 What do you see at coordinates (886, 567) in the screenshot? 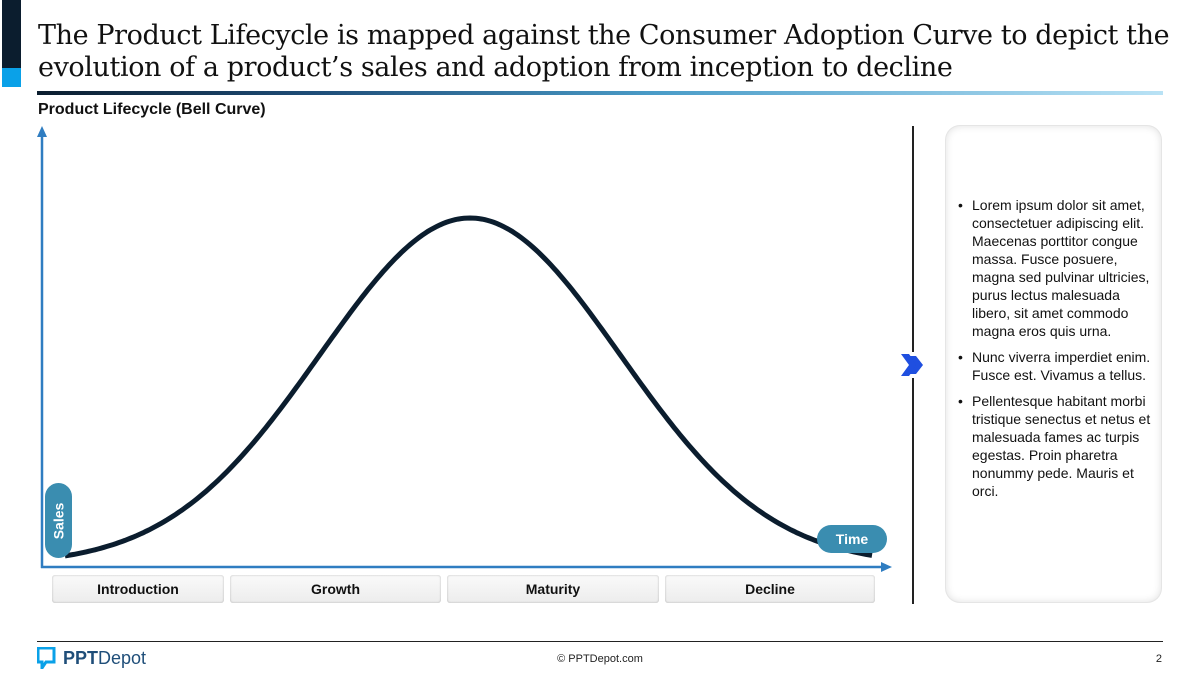
I see `x-axis-arrowhead` at bounding box center [886, 567].